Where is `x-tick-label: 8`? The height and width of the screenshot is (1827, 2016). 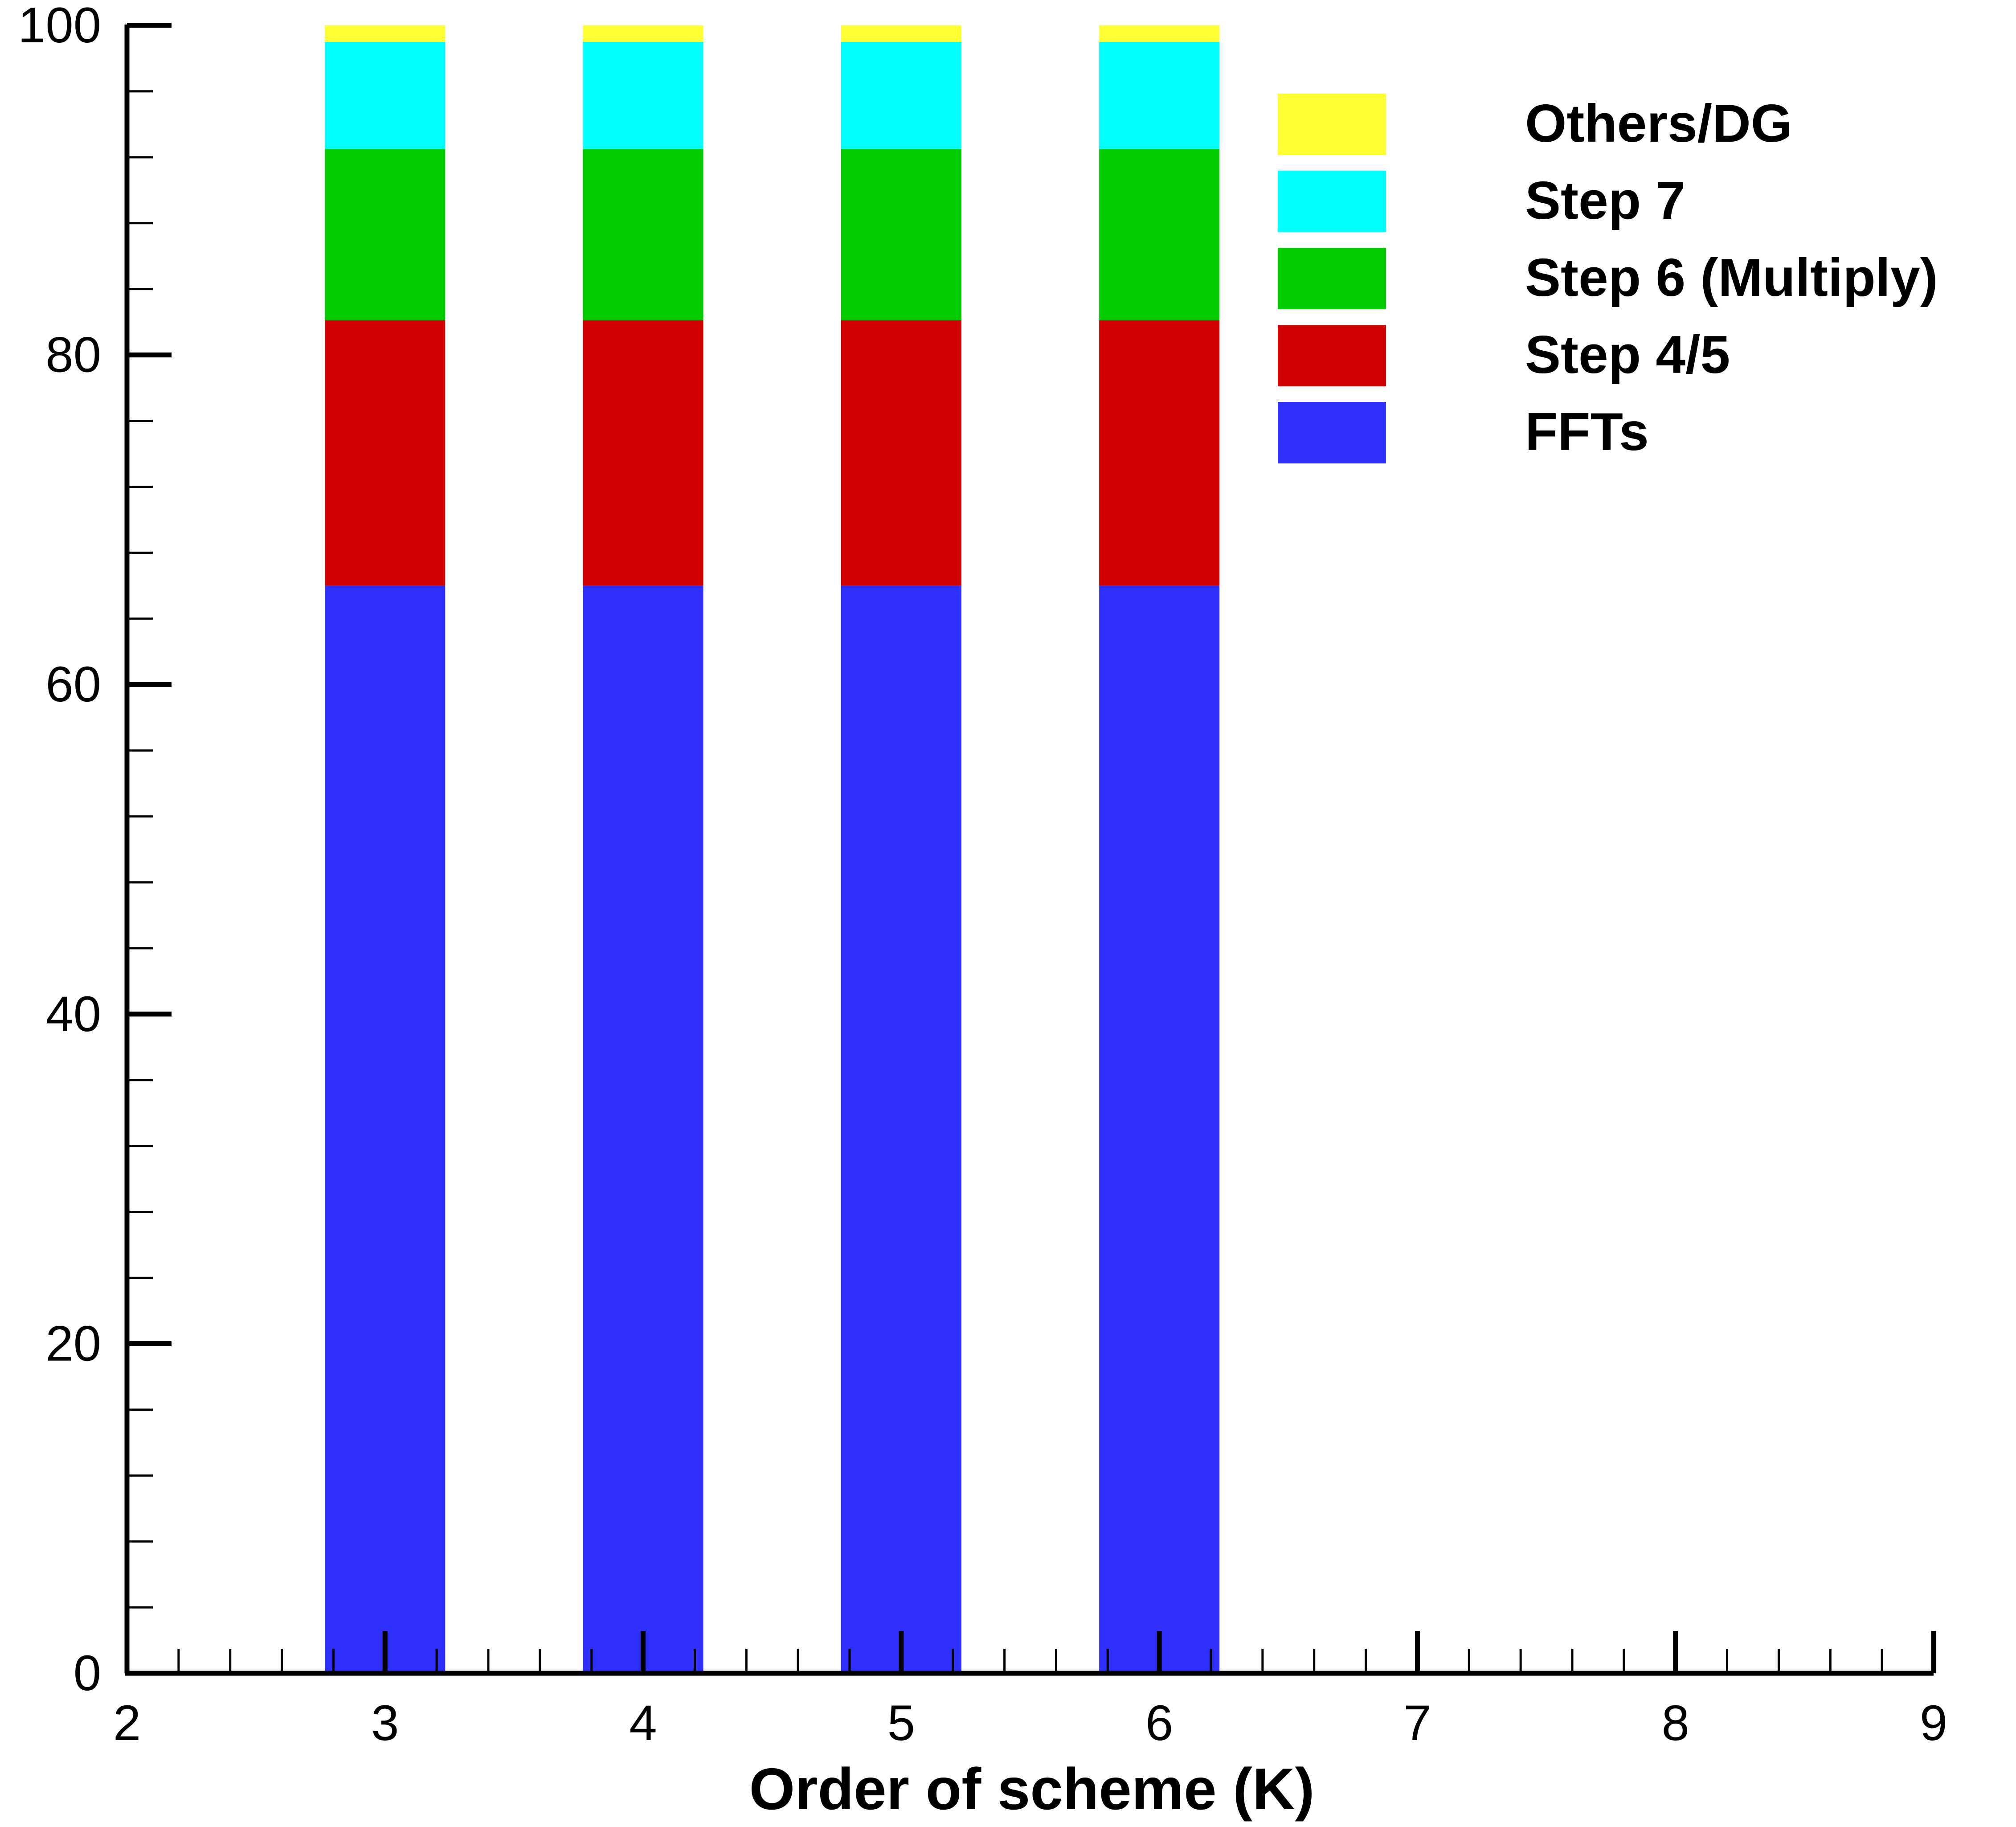 x-tick-label: 8 is located at coordinates (1675, 1723).